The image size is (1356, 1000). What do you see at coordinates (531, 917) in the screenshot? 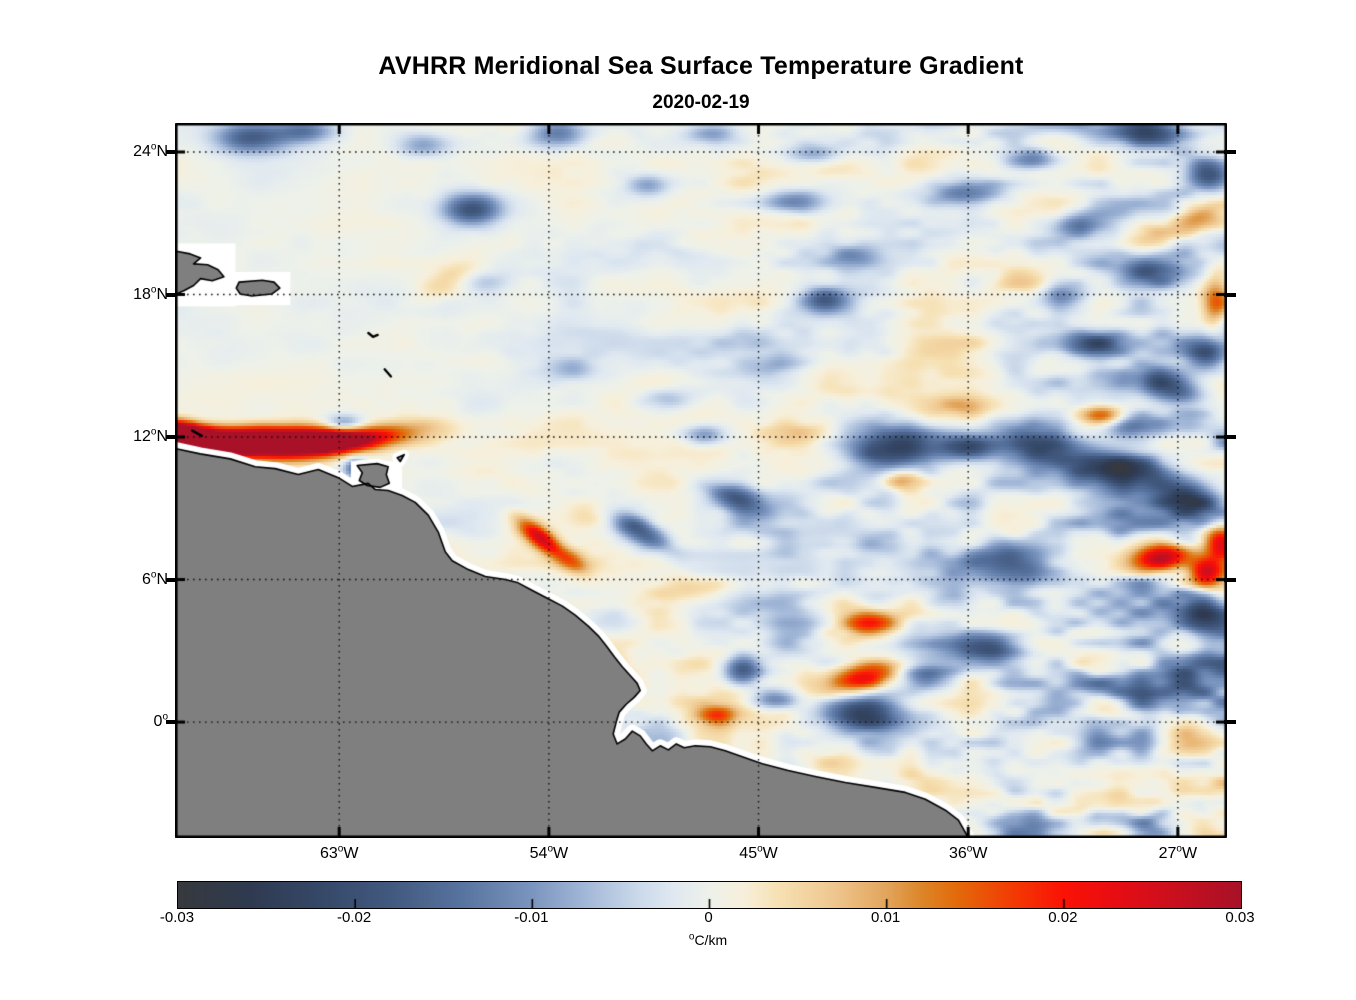
I see `colorbar-tick-label: -0.01` at bounding box center [531, 917].